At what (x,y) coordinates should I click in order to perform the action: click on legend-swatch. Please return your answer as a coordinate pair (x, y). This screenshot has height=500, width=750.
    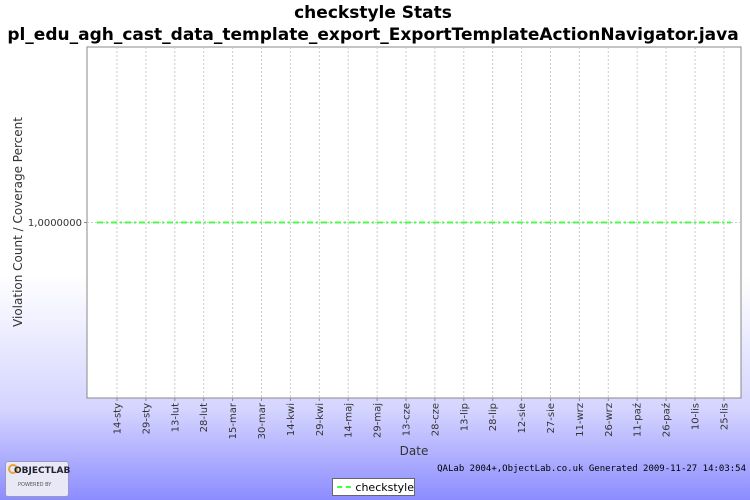
    Looking at the image, I should click on (344, 487).